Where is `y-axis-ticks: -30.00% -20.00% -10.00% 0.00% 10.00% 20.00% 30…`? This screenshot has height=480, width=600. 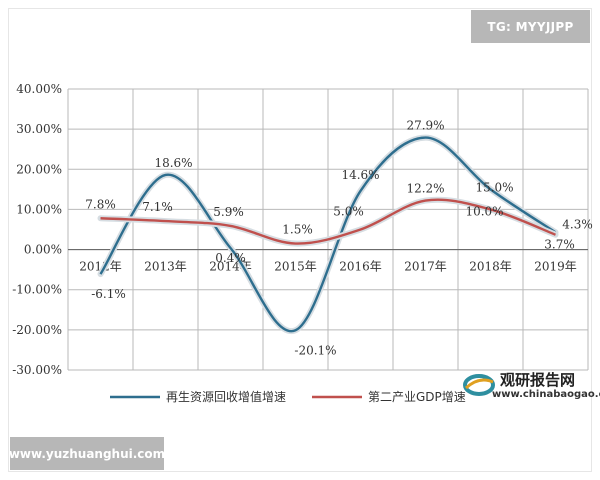
y-axis-ticks: -30.00% -20.00% -10.00% 0.00% 10.00% 20.00% 30… is located at coordinates (37, 229).